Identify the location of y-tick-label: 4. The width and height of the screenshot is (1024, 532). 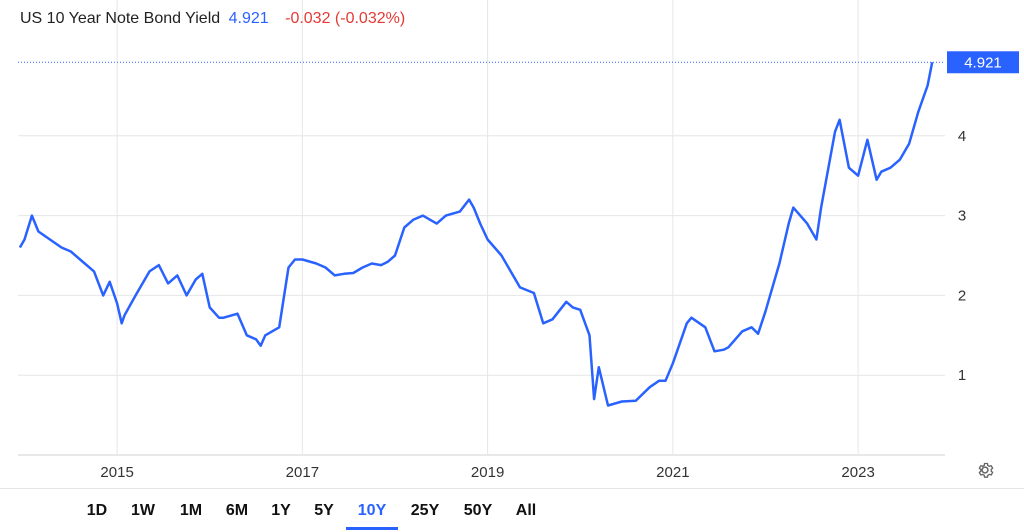
(962, 136).